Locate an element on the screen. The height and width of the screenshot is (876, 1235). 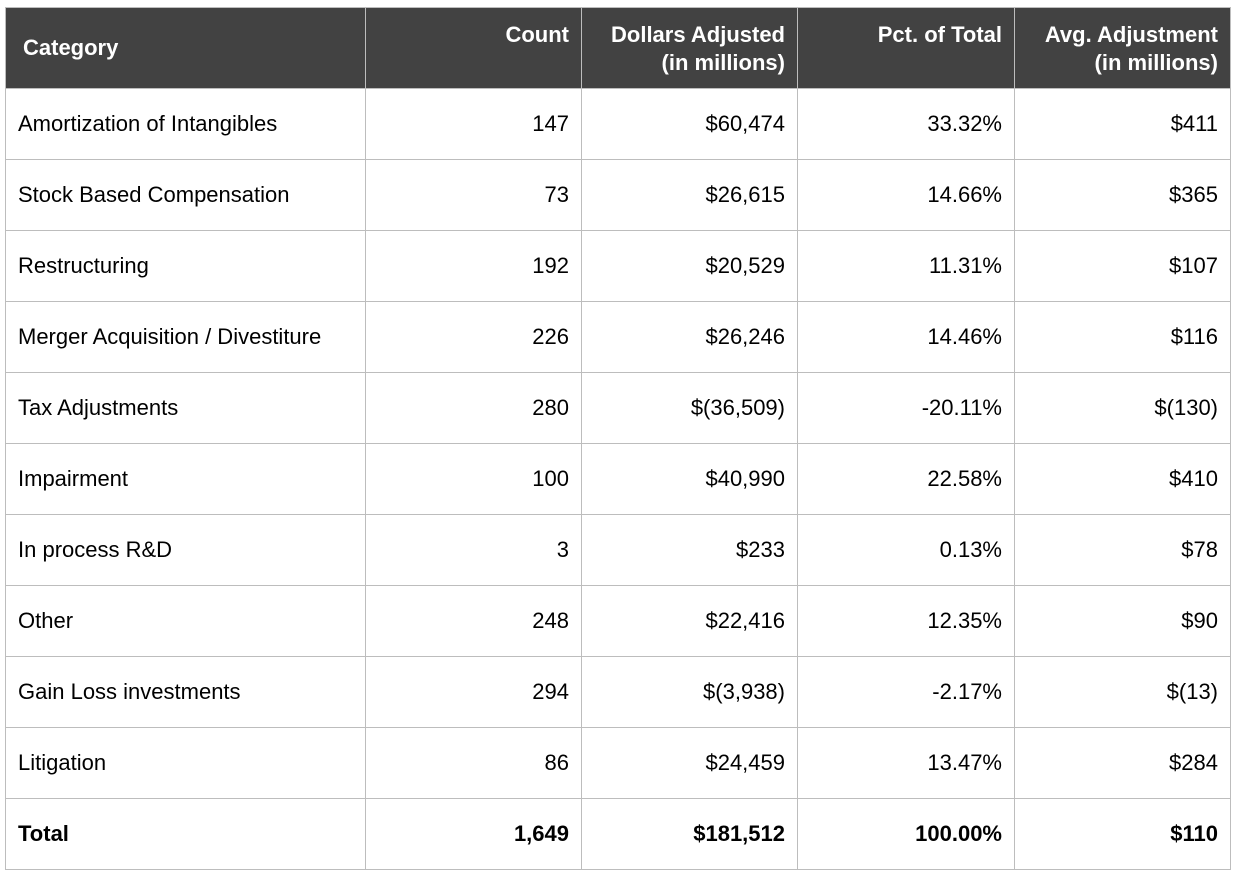
cell-count: 3 is located at coordinates (473, 550).